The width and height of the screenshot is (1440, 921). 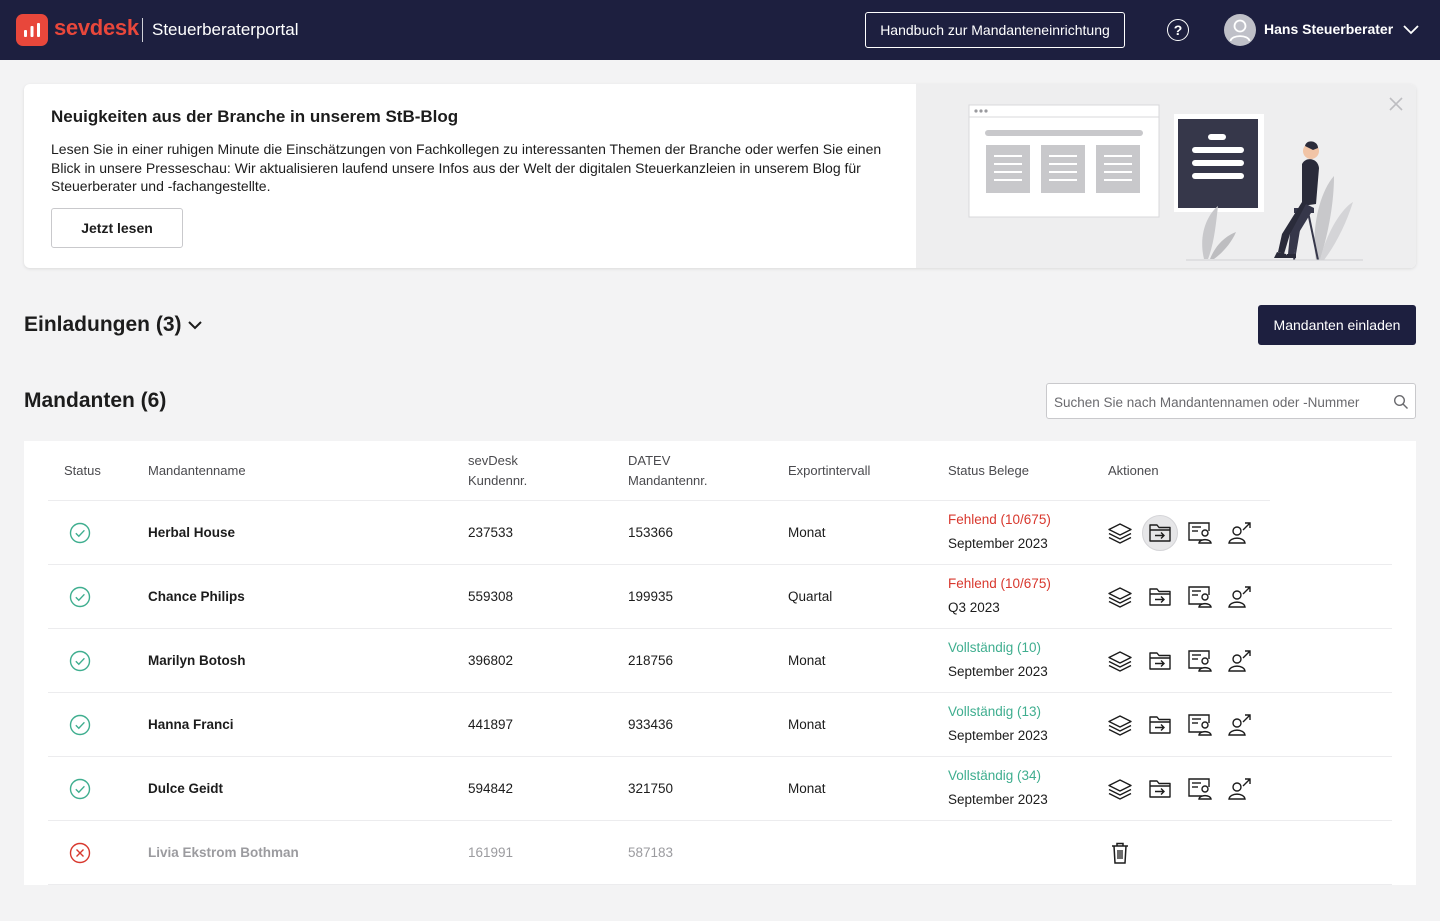 I want to click on receipt-status: Vollständig (34), so click(x=995, y=775).